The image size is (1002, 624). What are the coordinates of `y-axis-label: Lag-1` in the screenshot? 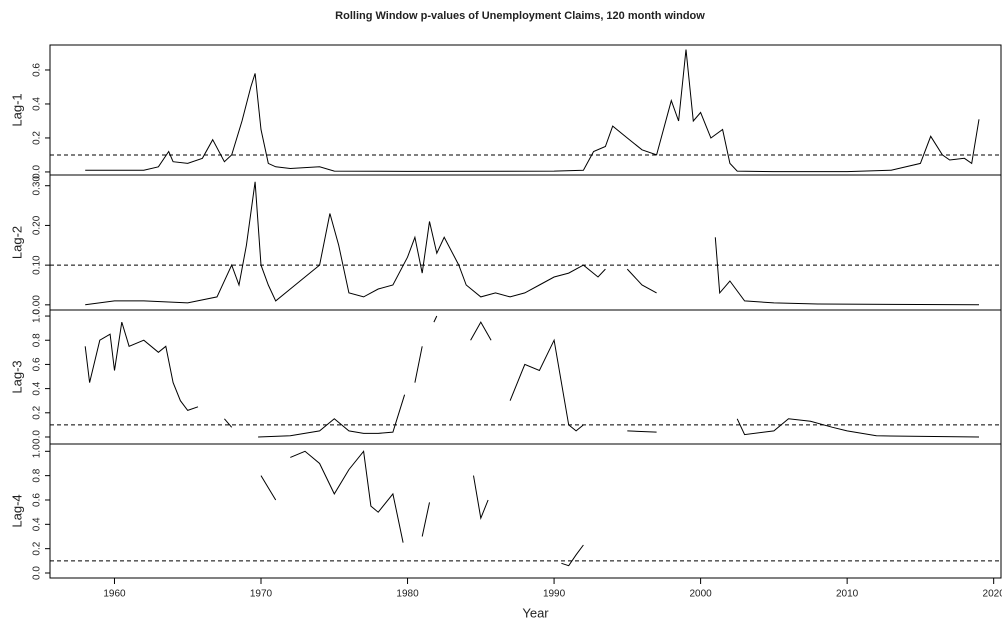 It's located at (16, 109).